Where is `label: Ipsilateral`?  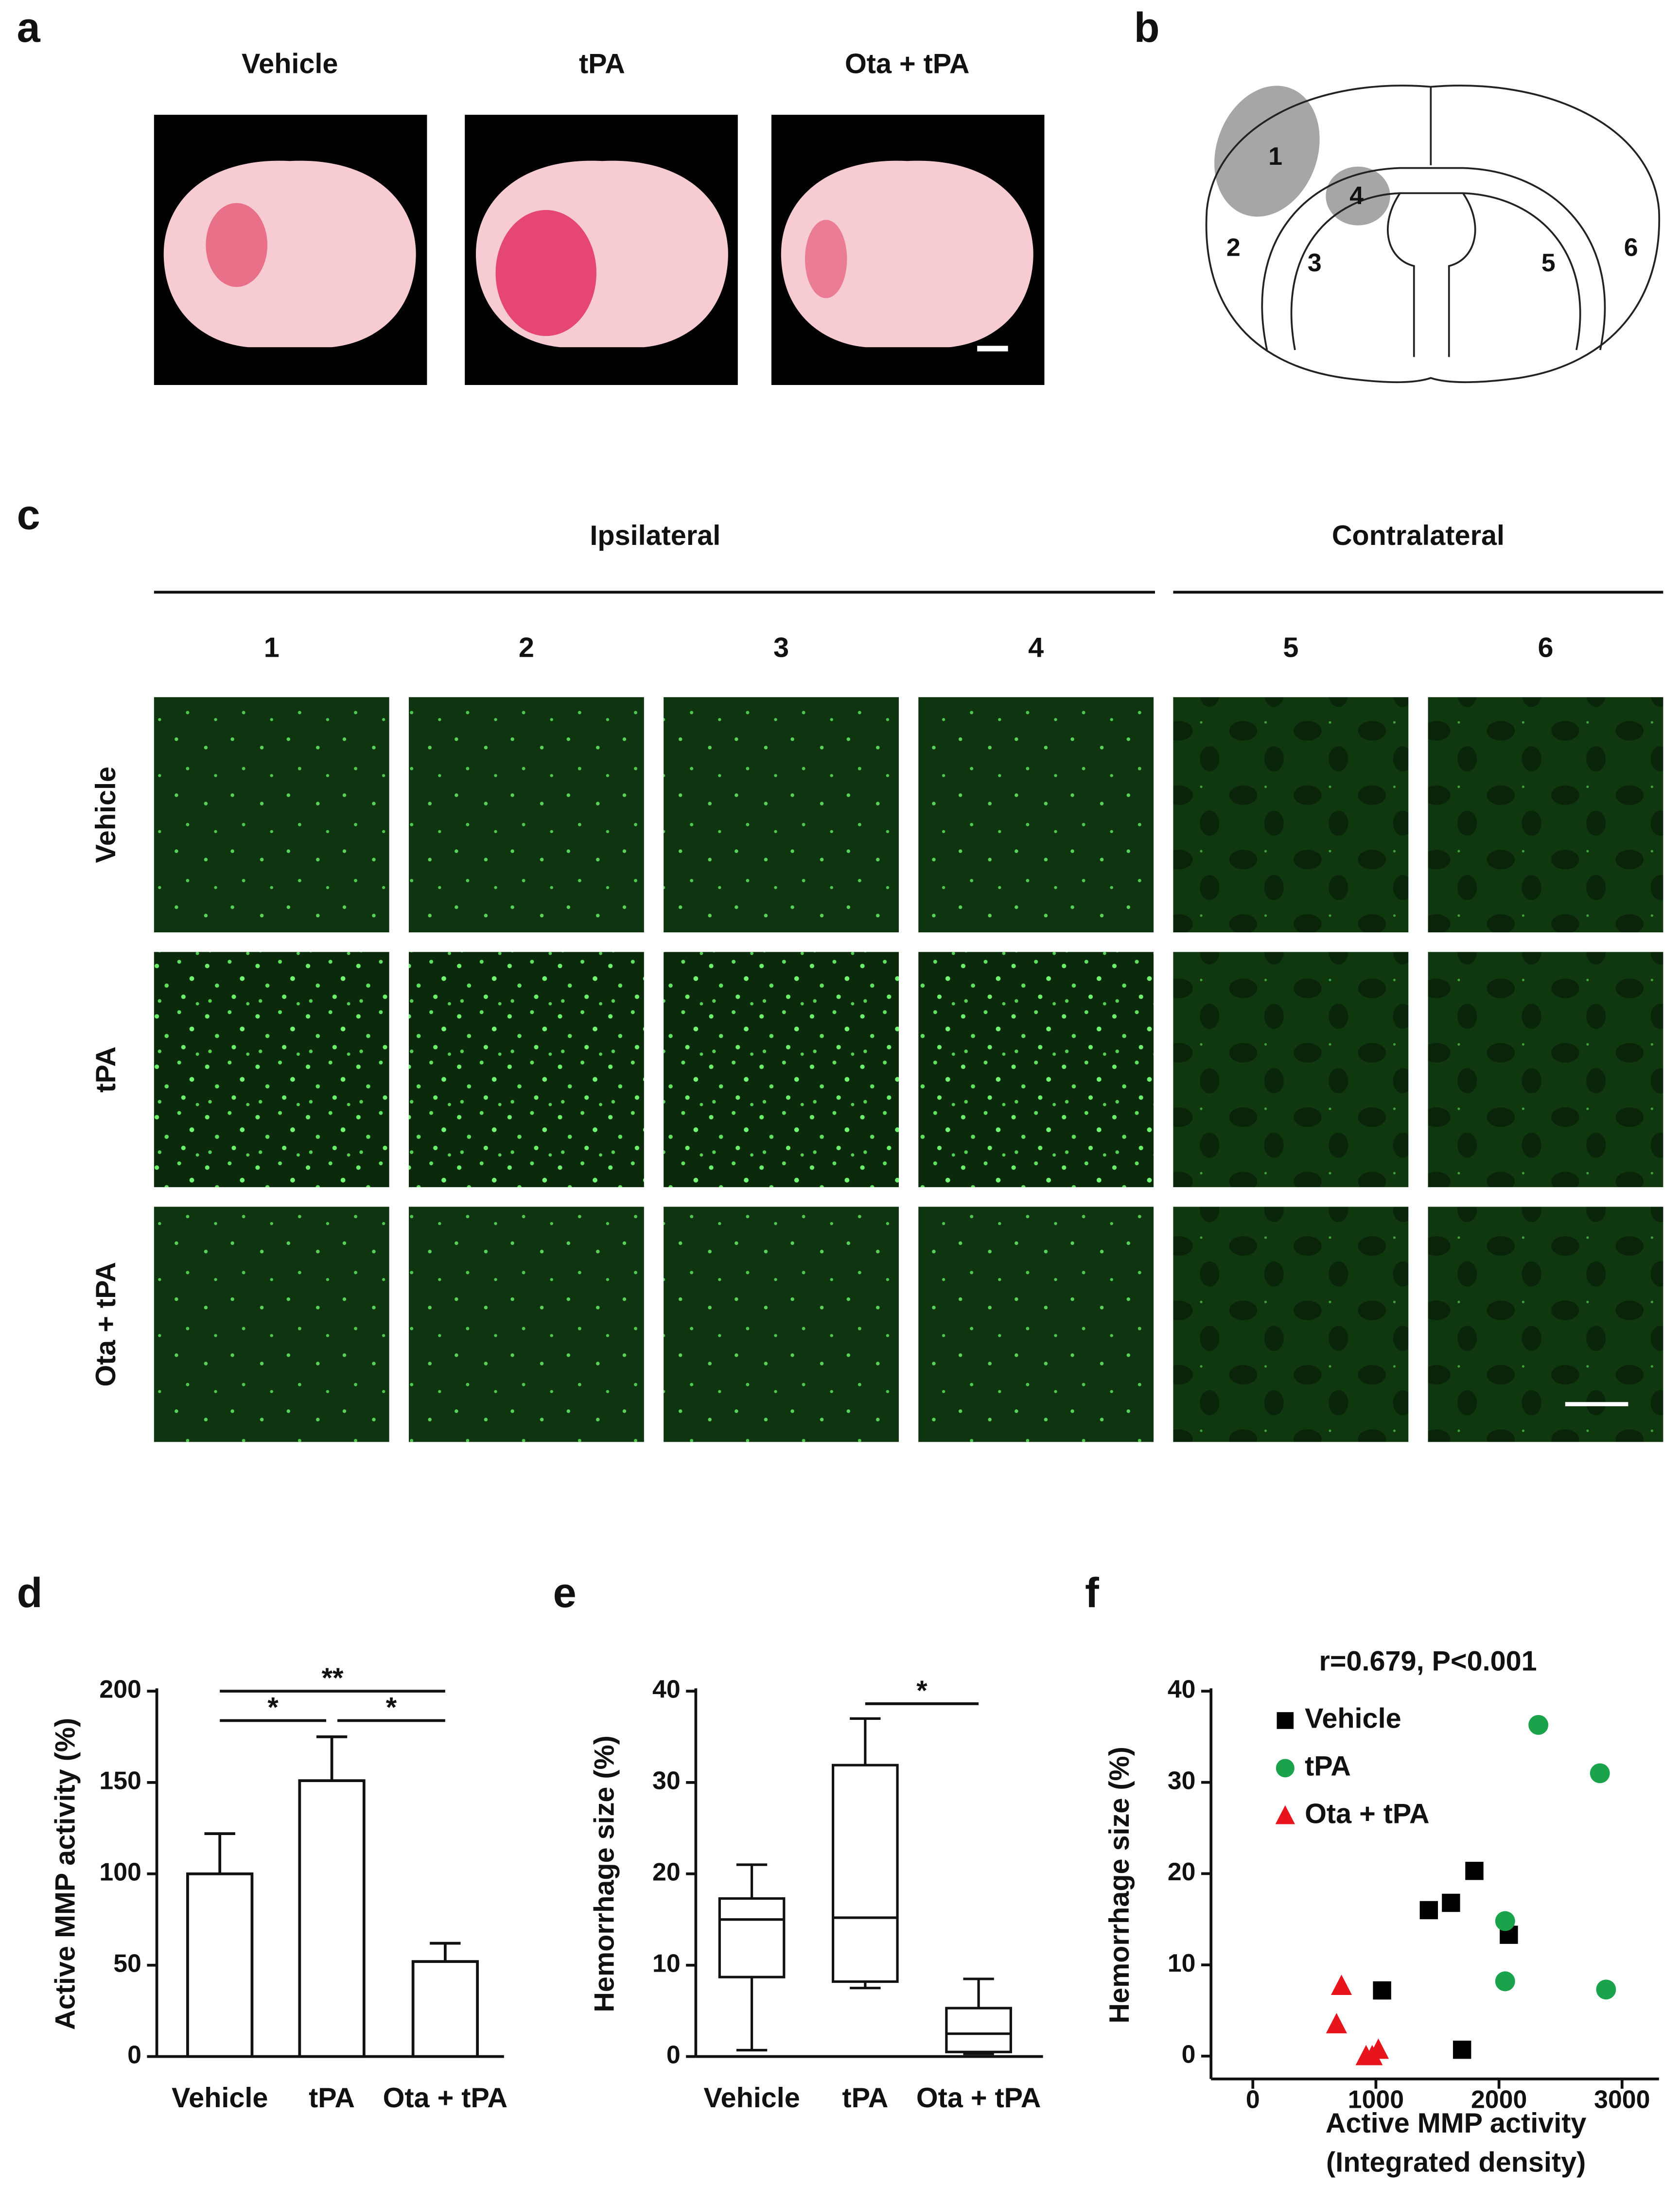 label: Ipsilateral is located at coordinates (655, 535).